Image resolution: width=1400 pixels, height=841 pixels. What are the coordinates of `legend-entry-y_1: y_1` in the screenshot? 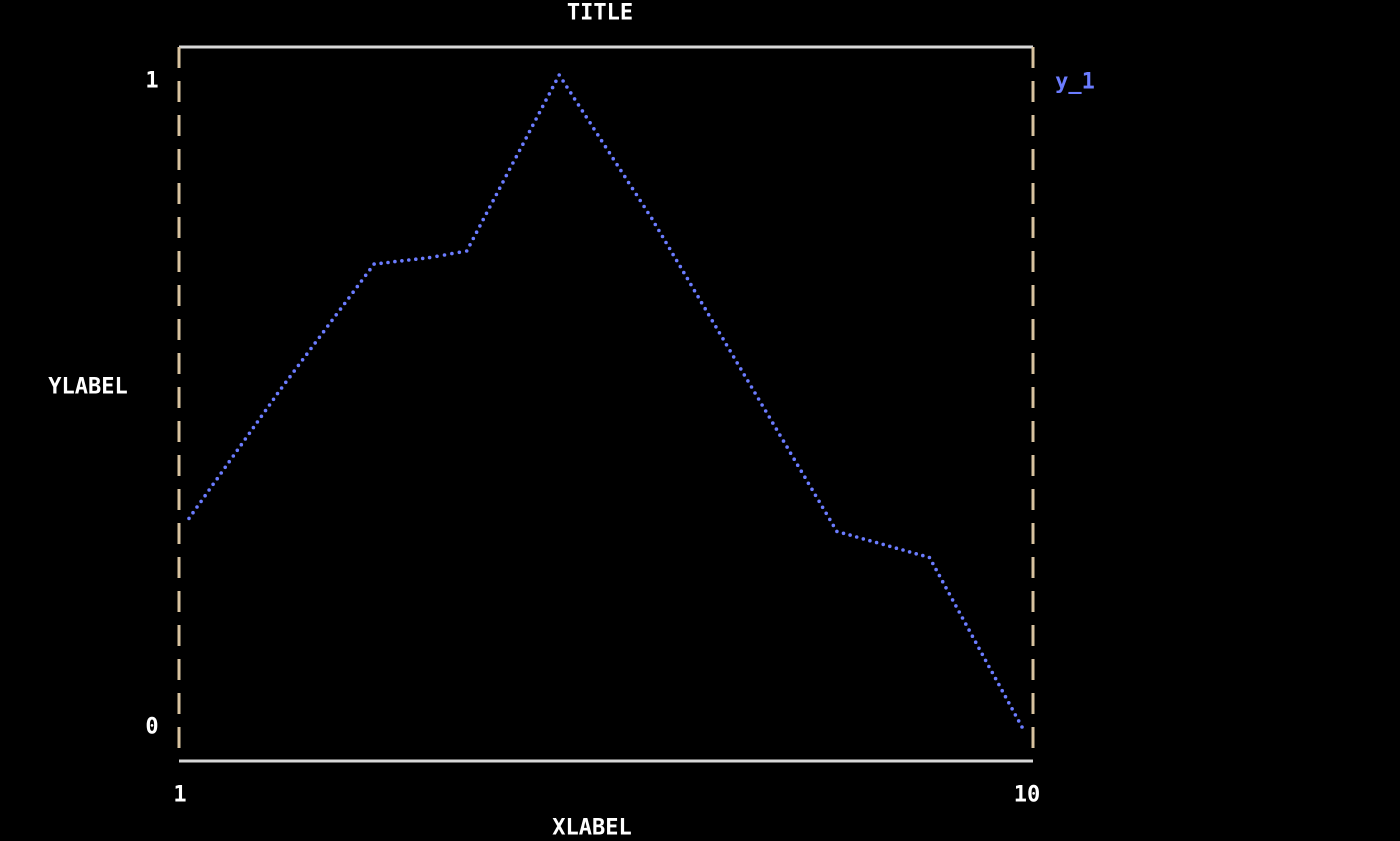 It's located at (1075, 82).